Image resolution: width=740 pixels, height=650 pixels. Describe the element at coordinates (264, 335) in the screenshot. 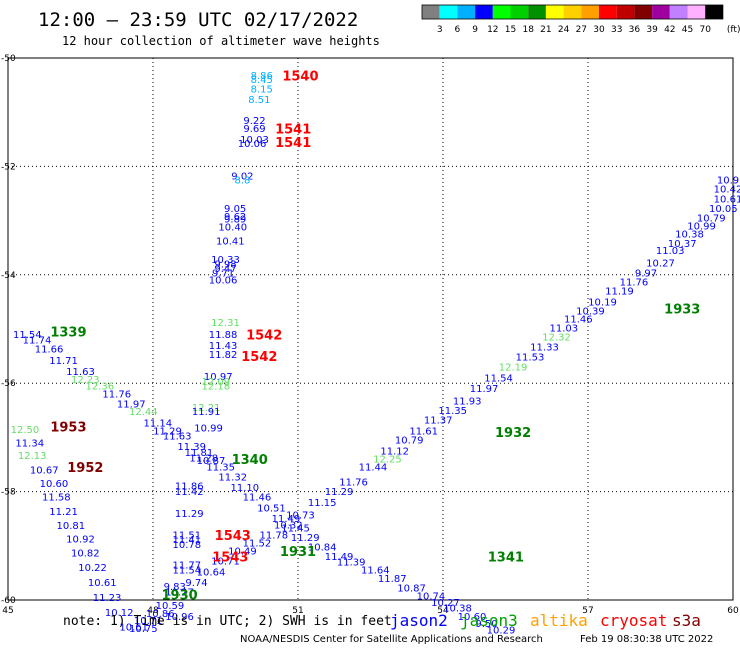

I see `pass-time-label: 1542` at that location.